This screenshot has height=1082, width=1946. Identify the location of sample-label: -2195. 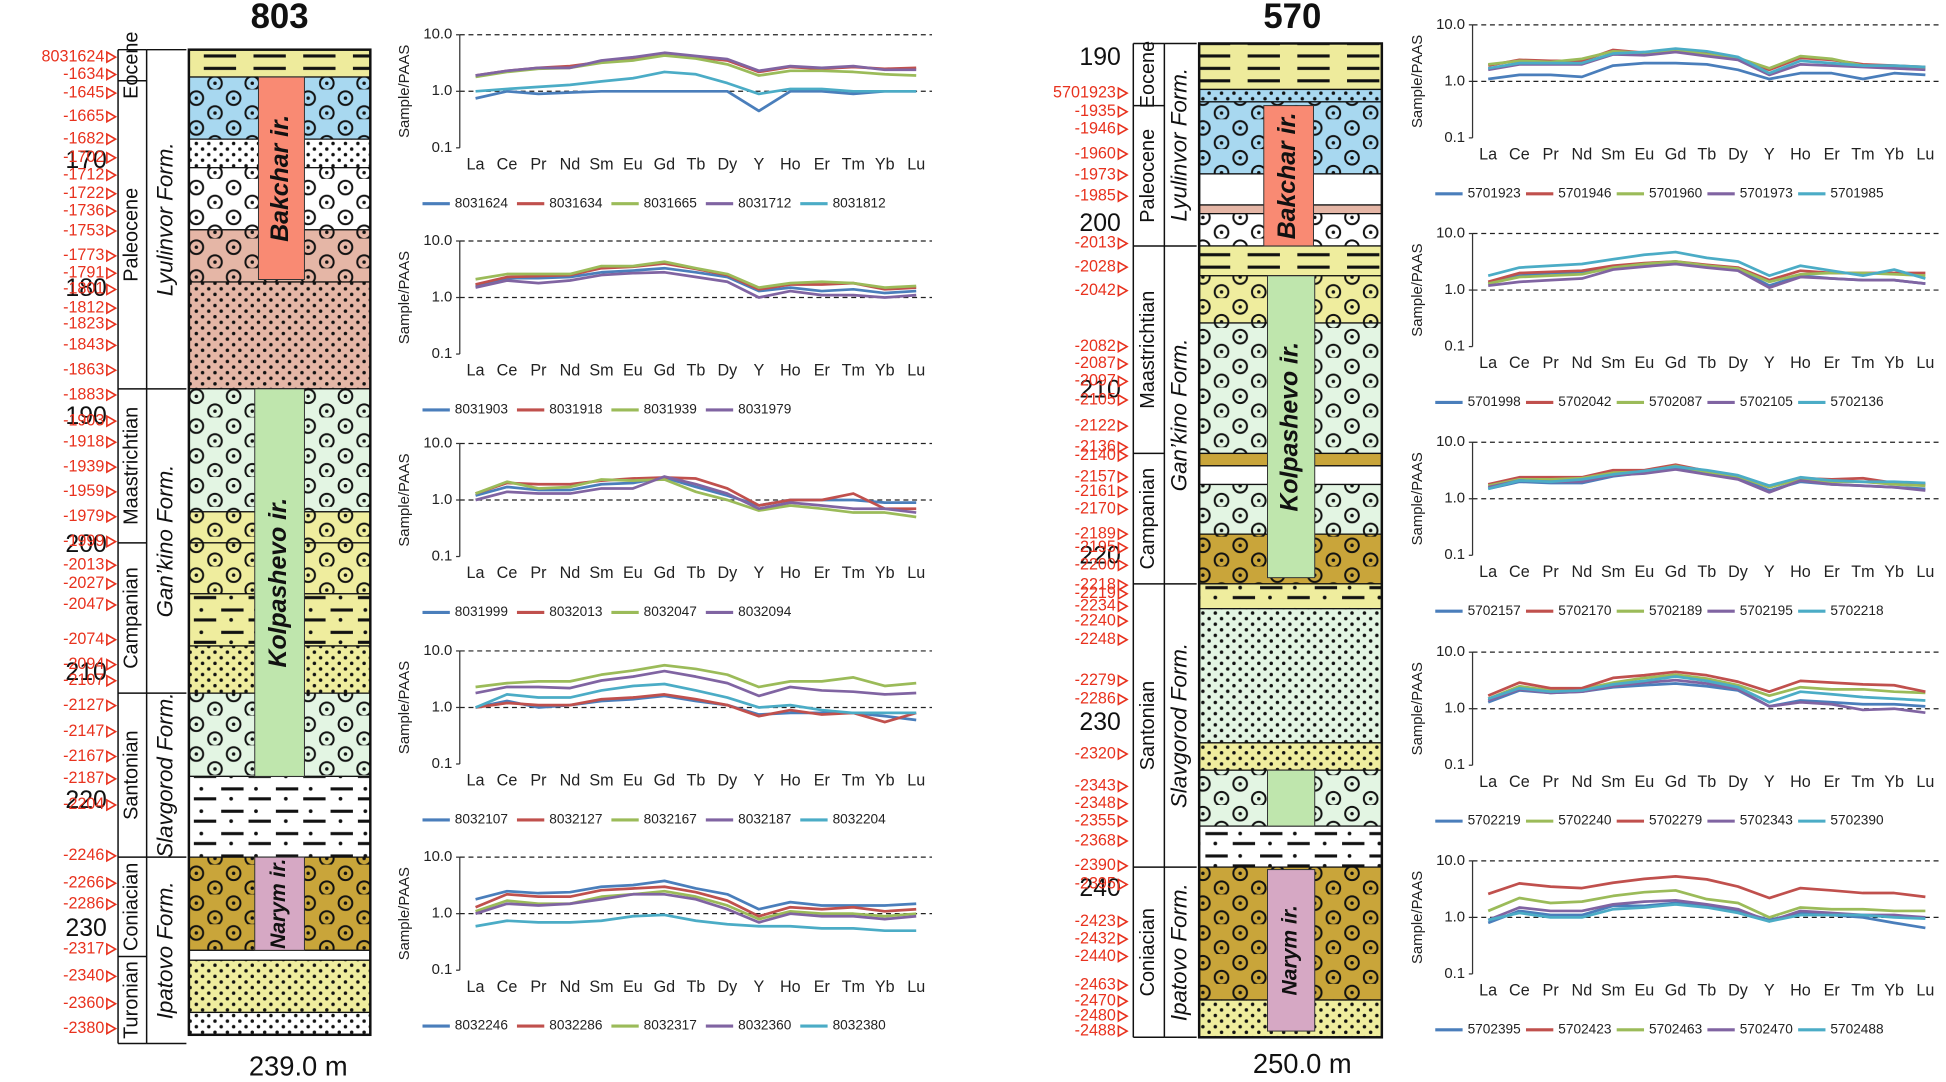
(1095, 547).